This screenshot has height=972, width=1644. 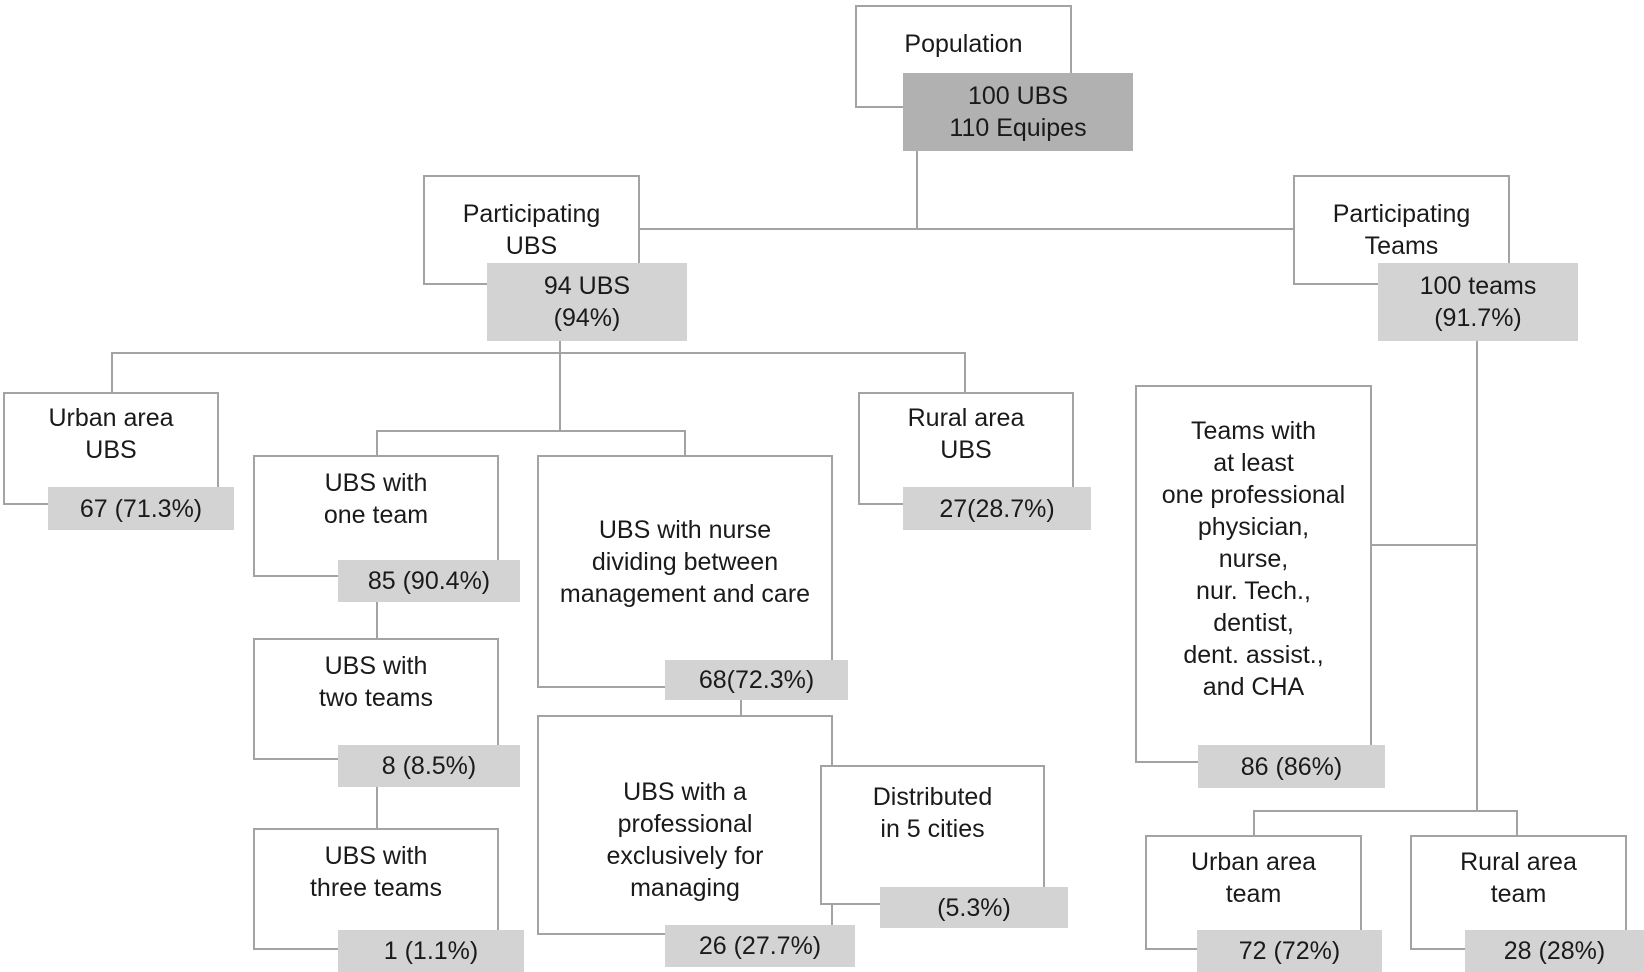 I want to click on node-ubs-one-team-label: UBS with one team, so click(x=376, y=498).